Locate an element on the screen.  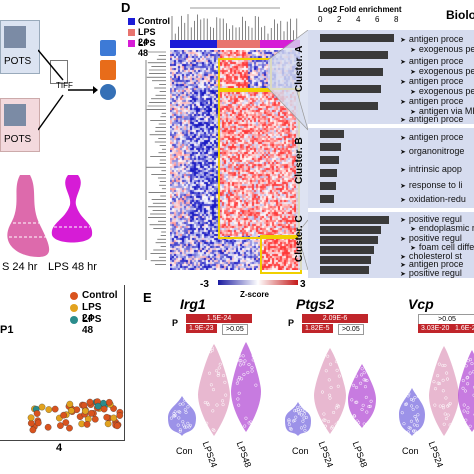
xtick-ptgs2-con: Con is located at coordinates (300, 451).